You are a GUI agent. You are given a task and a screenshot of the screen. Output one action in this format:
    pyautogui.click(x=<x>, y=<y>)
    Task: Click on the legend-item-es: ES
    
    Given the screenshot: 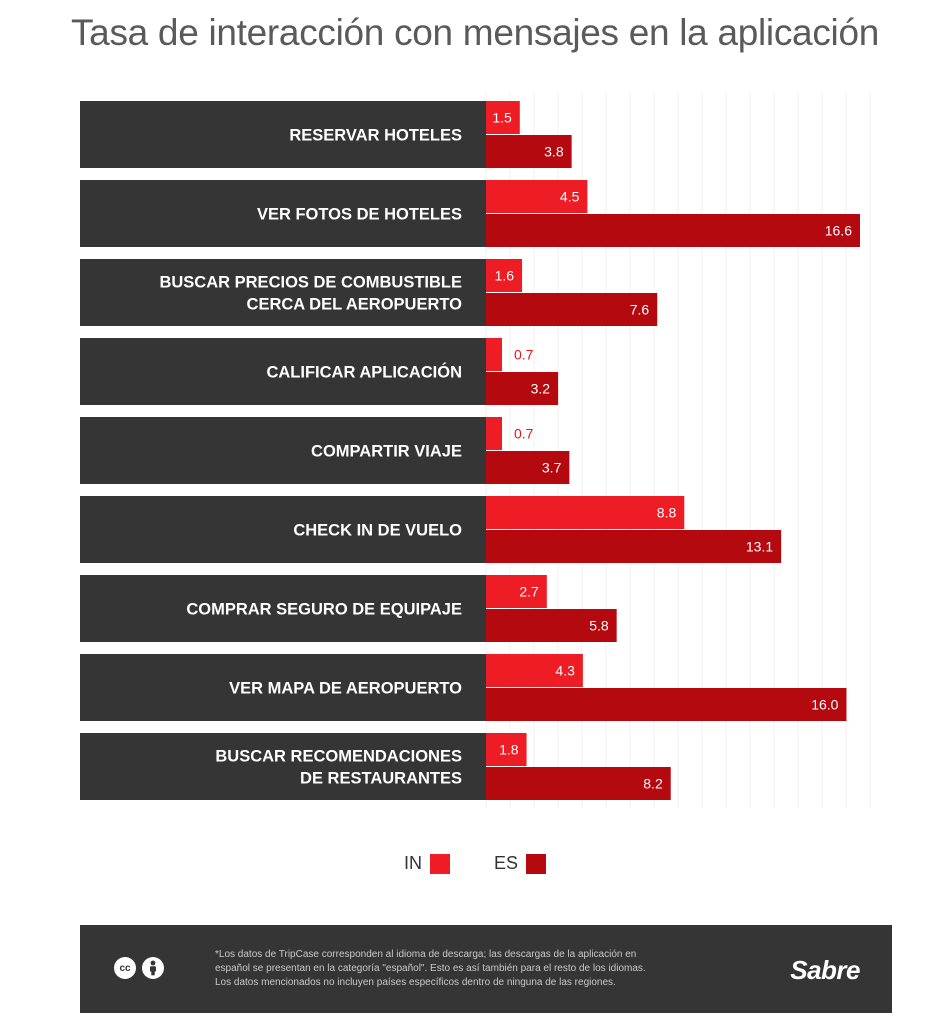 What is the action you would take?
    pyautogui.click(x=520, y=863)
    